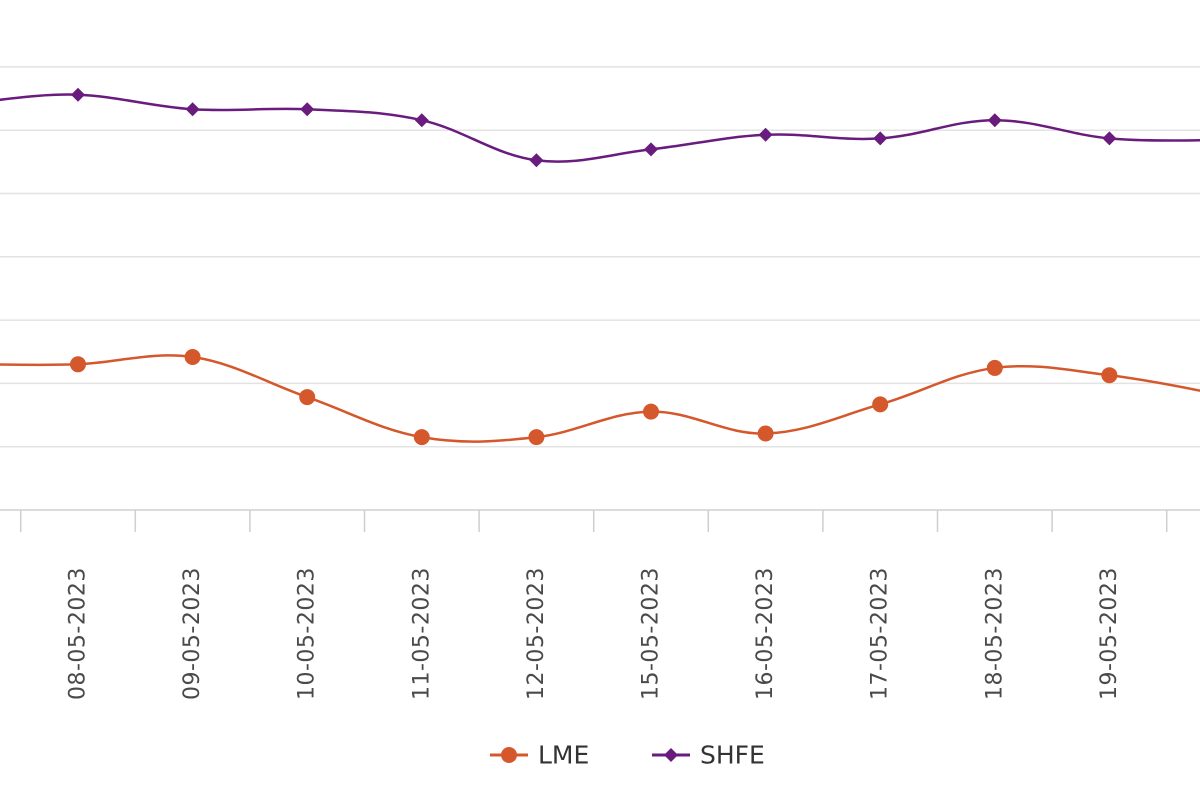 The width and height of the screenshot is (1200, 800). I want to click on legend-marker-lme, so click(509, 755).